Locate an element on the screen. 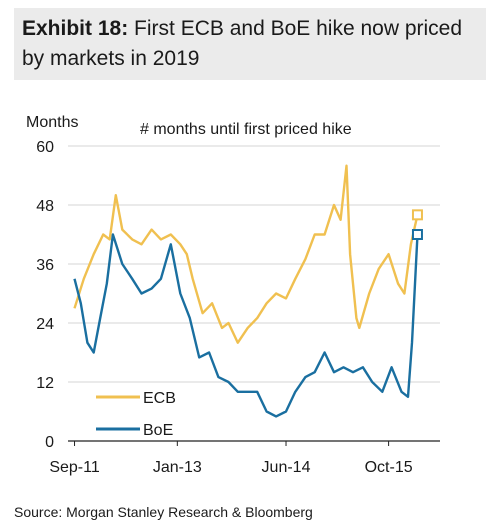 The height and width of the screenshot is (532, 500). y-tick-label: 48 is located at coordinates (45, 206).